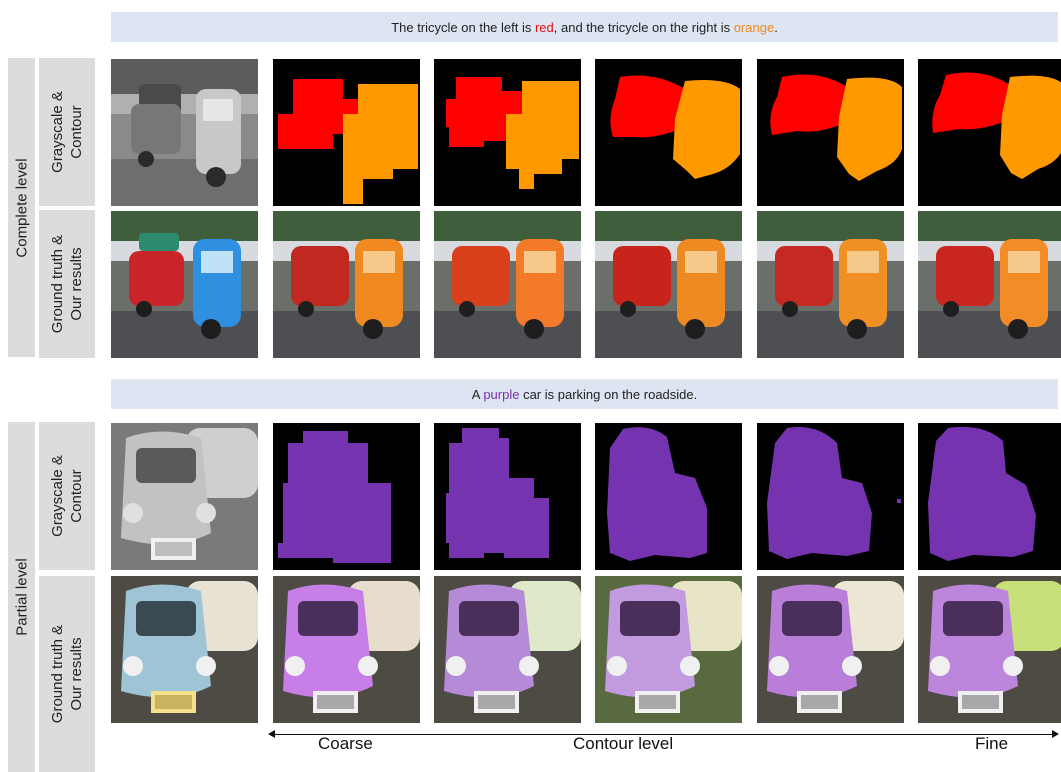  What do you see at coordinates (544, 27) in the screenshot?
I see `caption-top-red-word: red` at bounding box center [544, 27].